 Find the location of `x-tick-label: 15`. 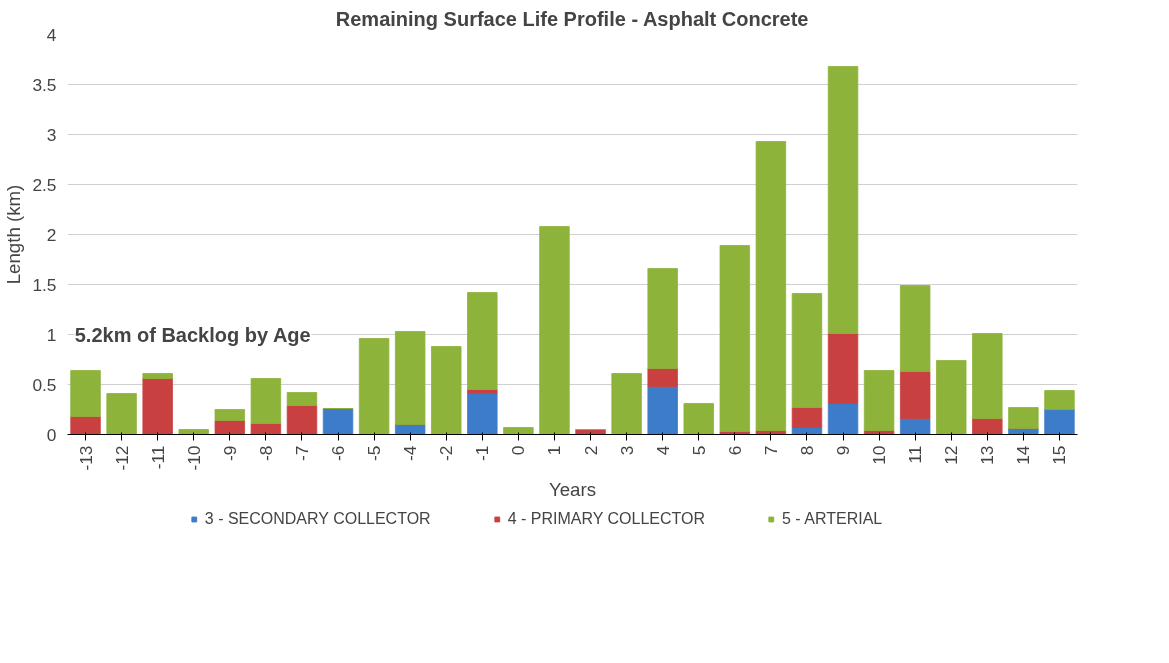

x-tick-label: 15 is located at coordinates (1059, 455).